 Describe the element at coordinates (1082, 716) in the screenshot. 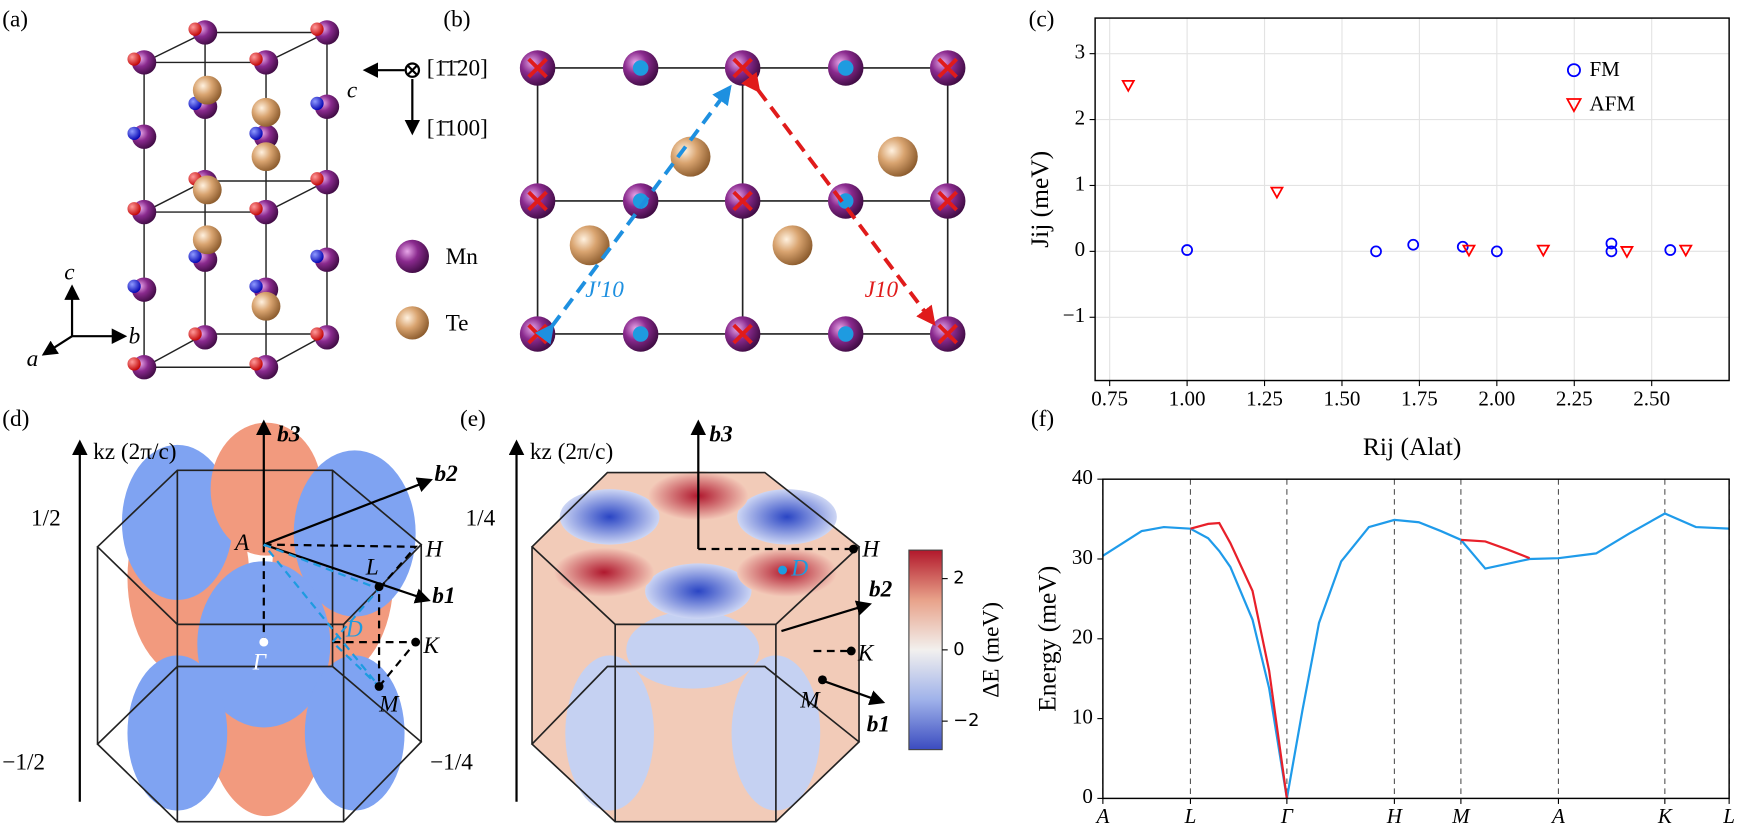

I see `y-tick-label: 10` at that location.